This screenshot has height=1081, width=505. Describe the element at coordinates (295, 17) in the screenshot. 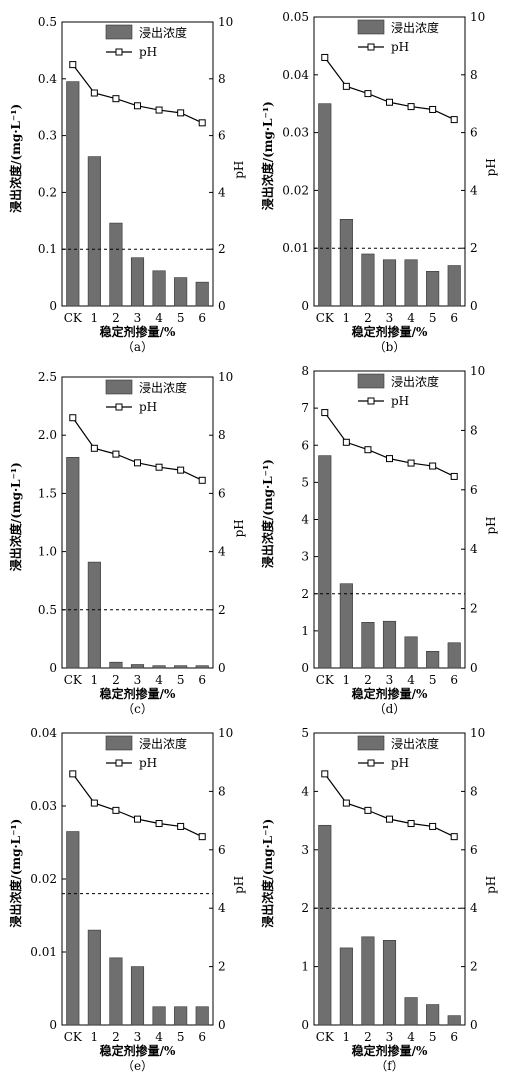

I see `left-tick-label: 0.05` at that location.